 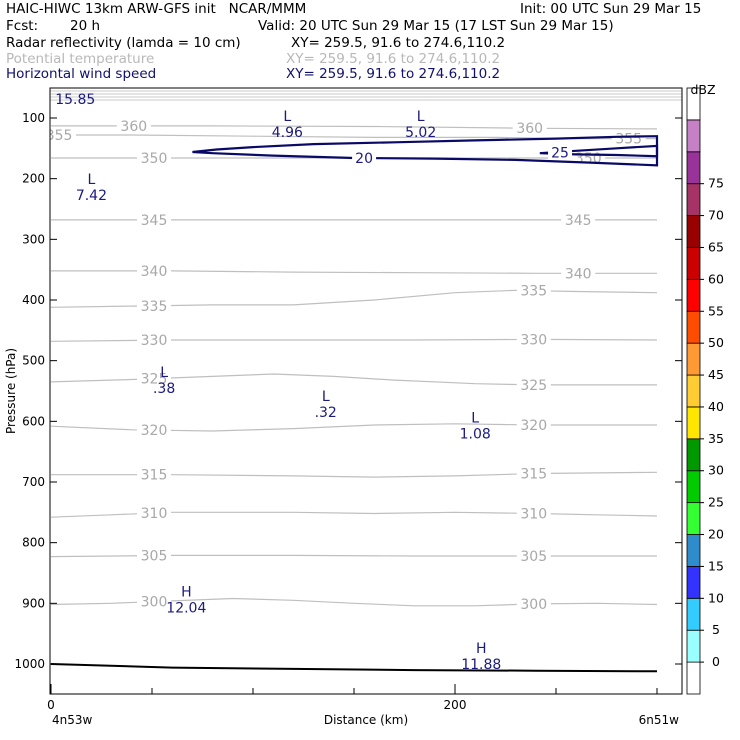 I want to click on colorbar-title: dBZ, so click(x=702, y=89).